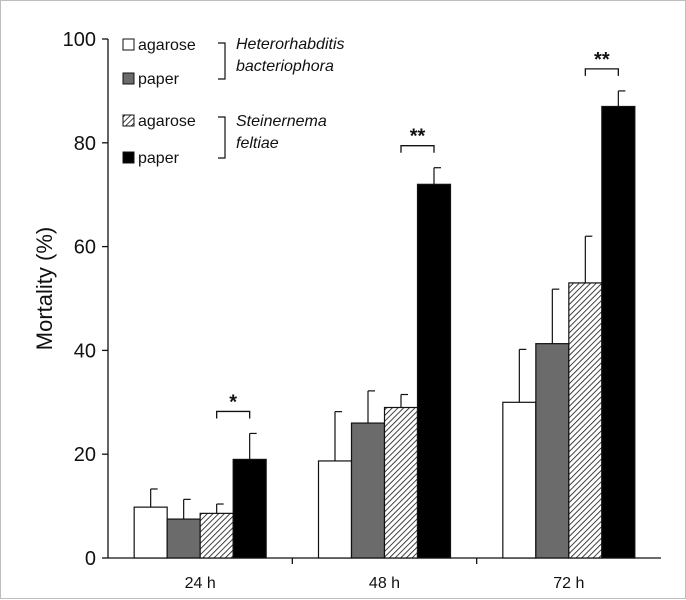 This screenshot has width=686, height=600. I want to click on legend-species-label: Steinernema, so click(281, 121).